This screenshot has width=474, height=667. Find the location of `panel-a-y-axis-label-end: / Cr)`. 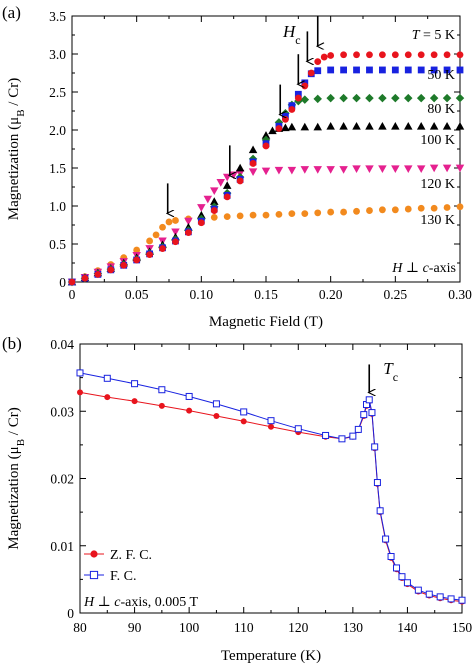

panel-a-y-axis-label-end: / Cr) is located at coordinates (14, 94).